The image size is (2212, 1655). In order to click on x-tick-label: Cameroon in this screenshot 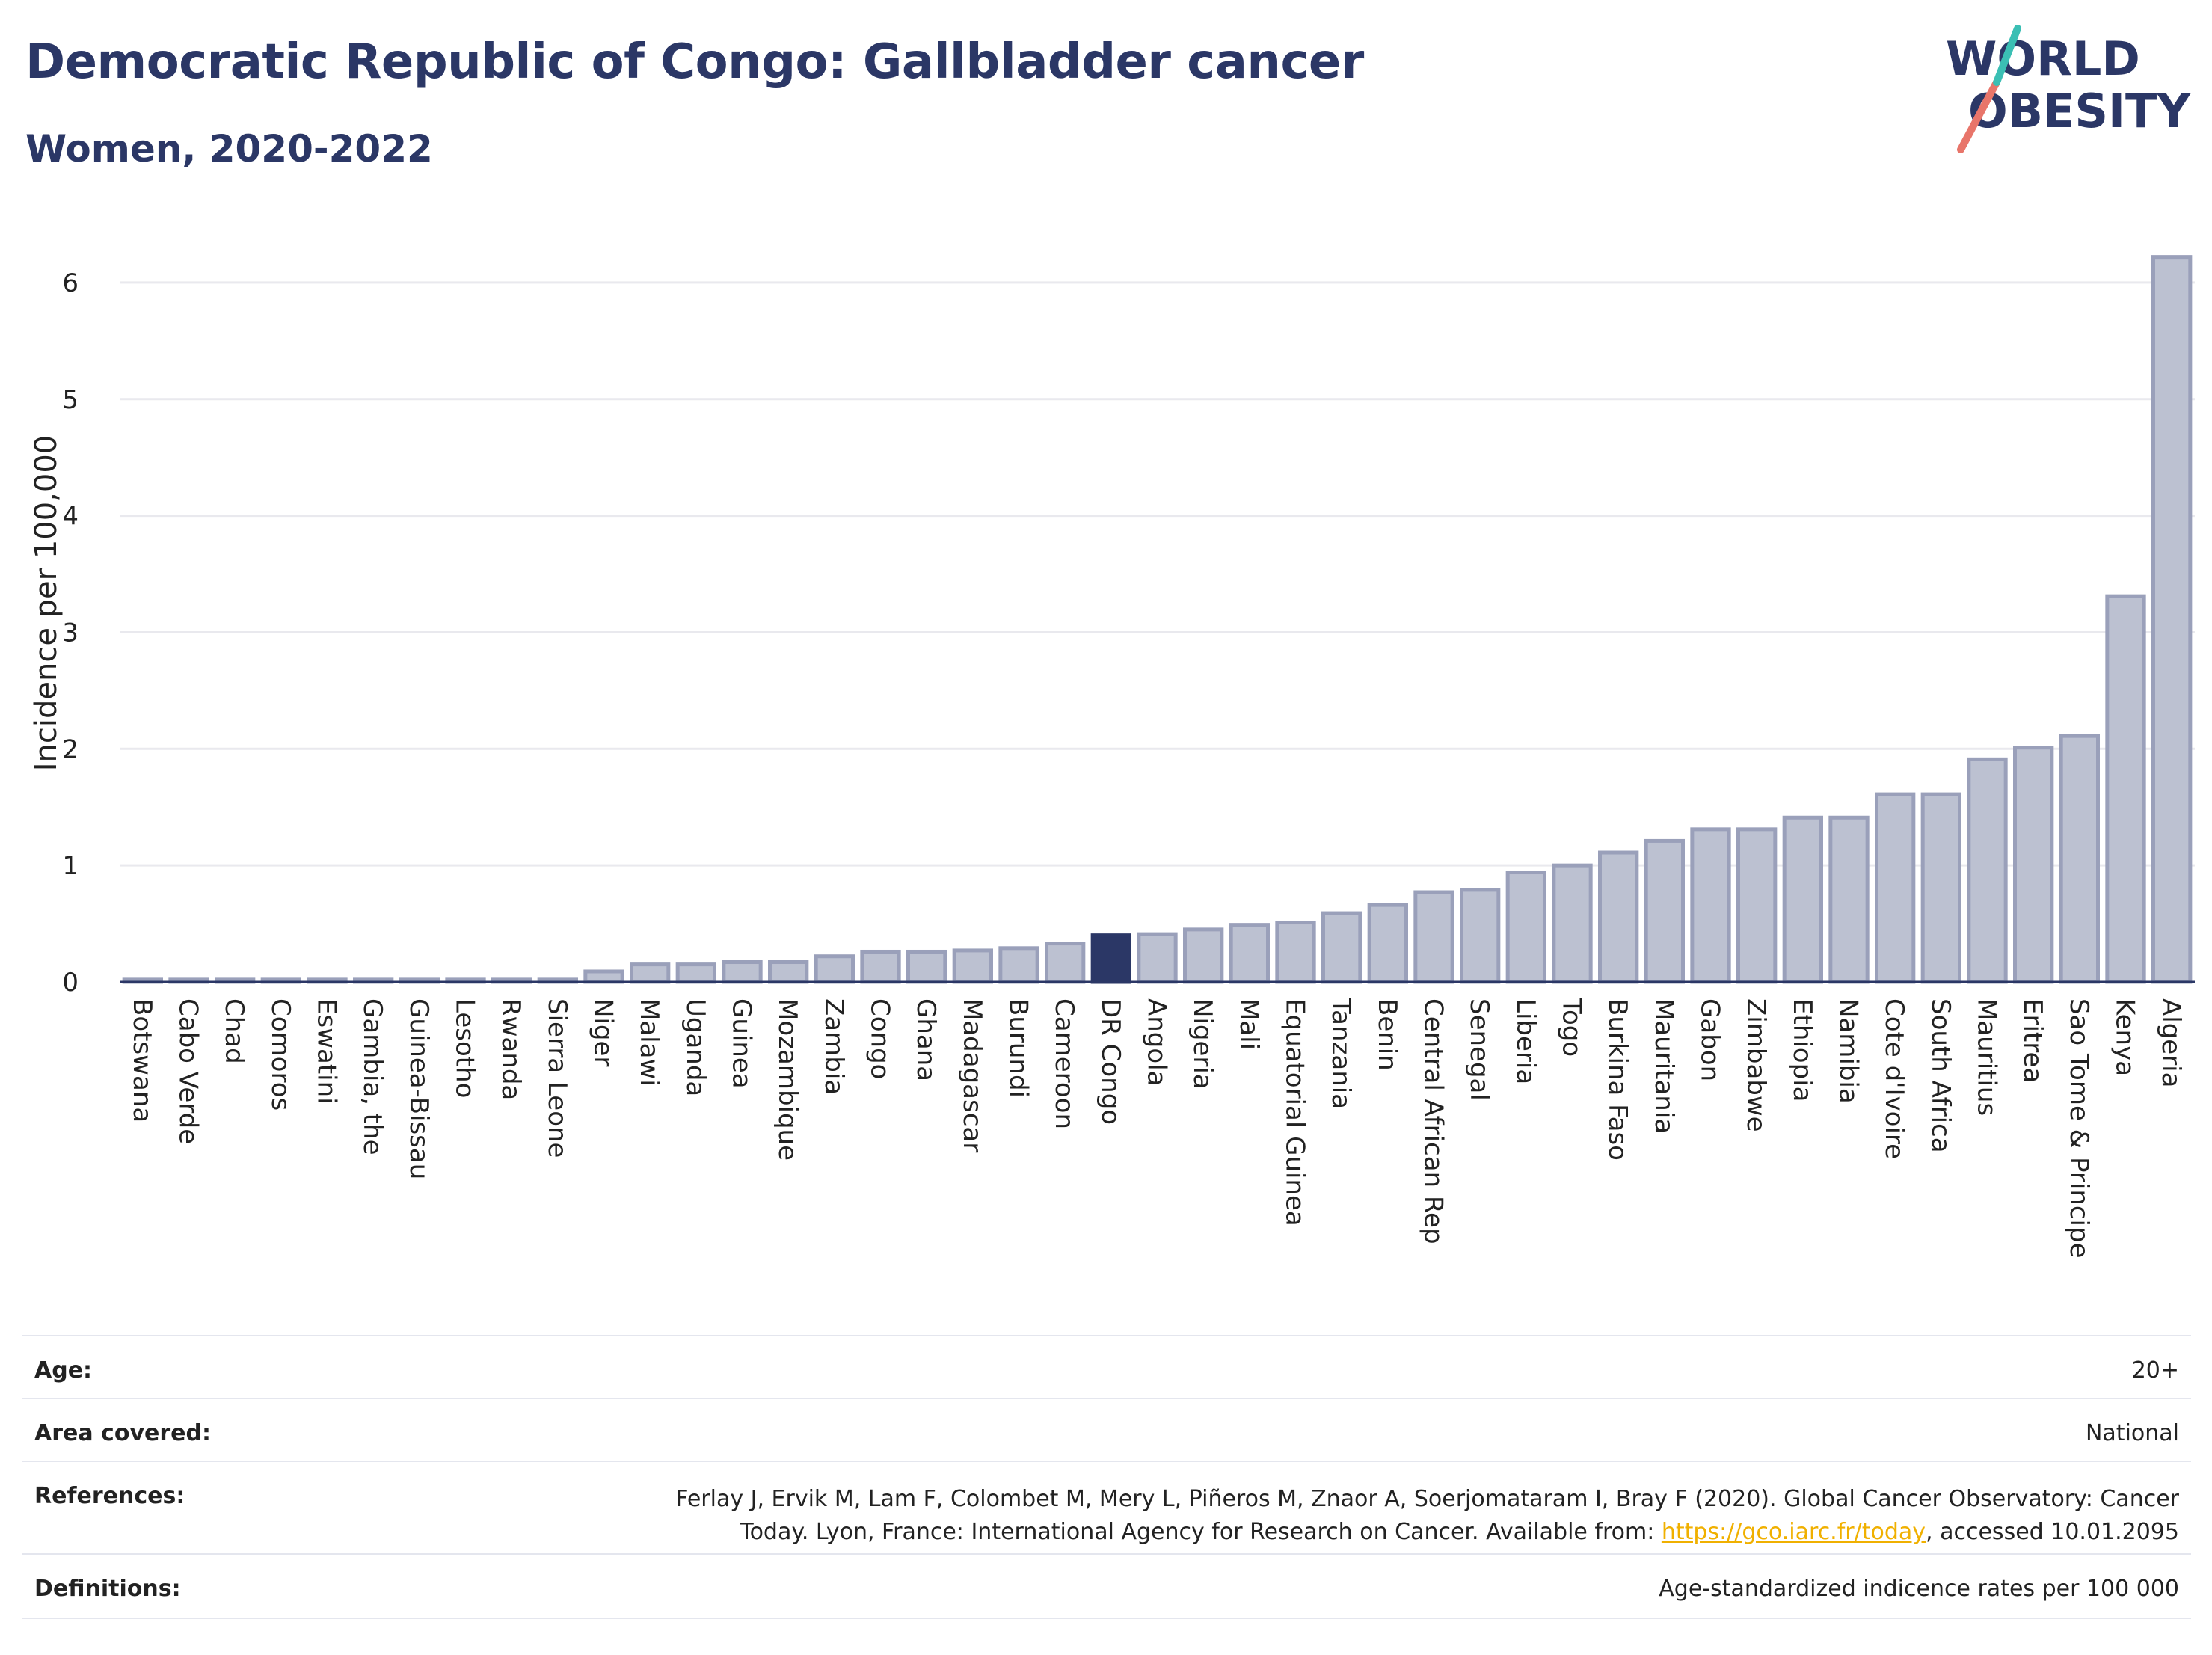, I will do `click(1064, 1063)`.